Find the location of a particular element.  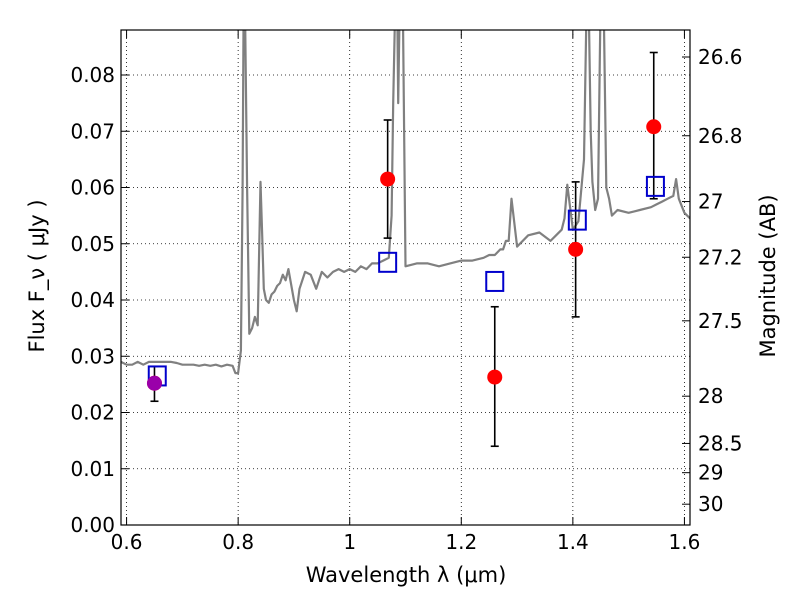

x-tick-label: 1.6 is located at coordinates (685, 542).